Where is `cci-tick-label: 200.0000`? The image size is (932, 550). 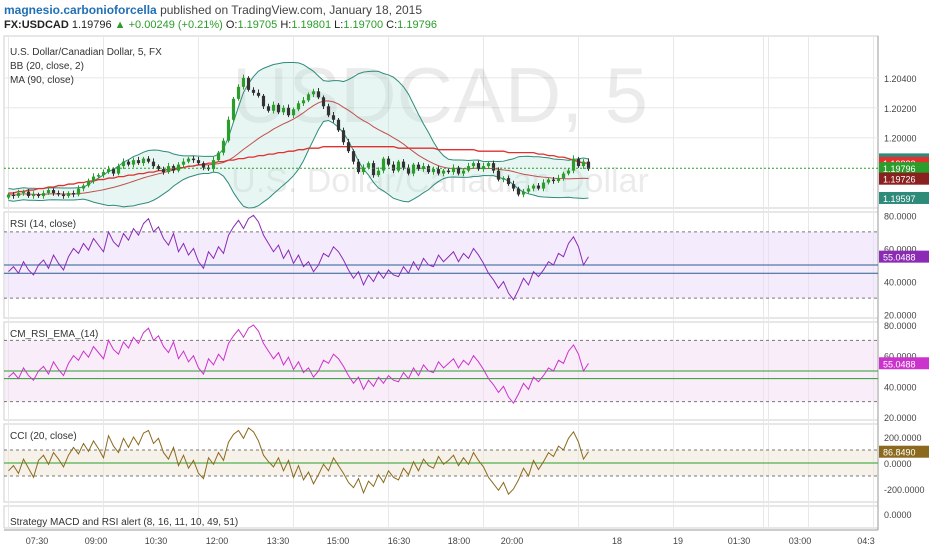 cci-tick-label: 200.0000 is located at coordinates (903, 438).